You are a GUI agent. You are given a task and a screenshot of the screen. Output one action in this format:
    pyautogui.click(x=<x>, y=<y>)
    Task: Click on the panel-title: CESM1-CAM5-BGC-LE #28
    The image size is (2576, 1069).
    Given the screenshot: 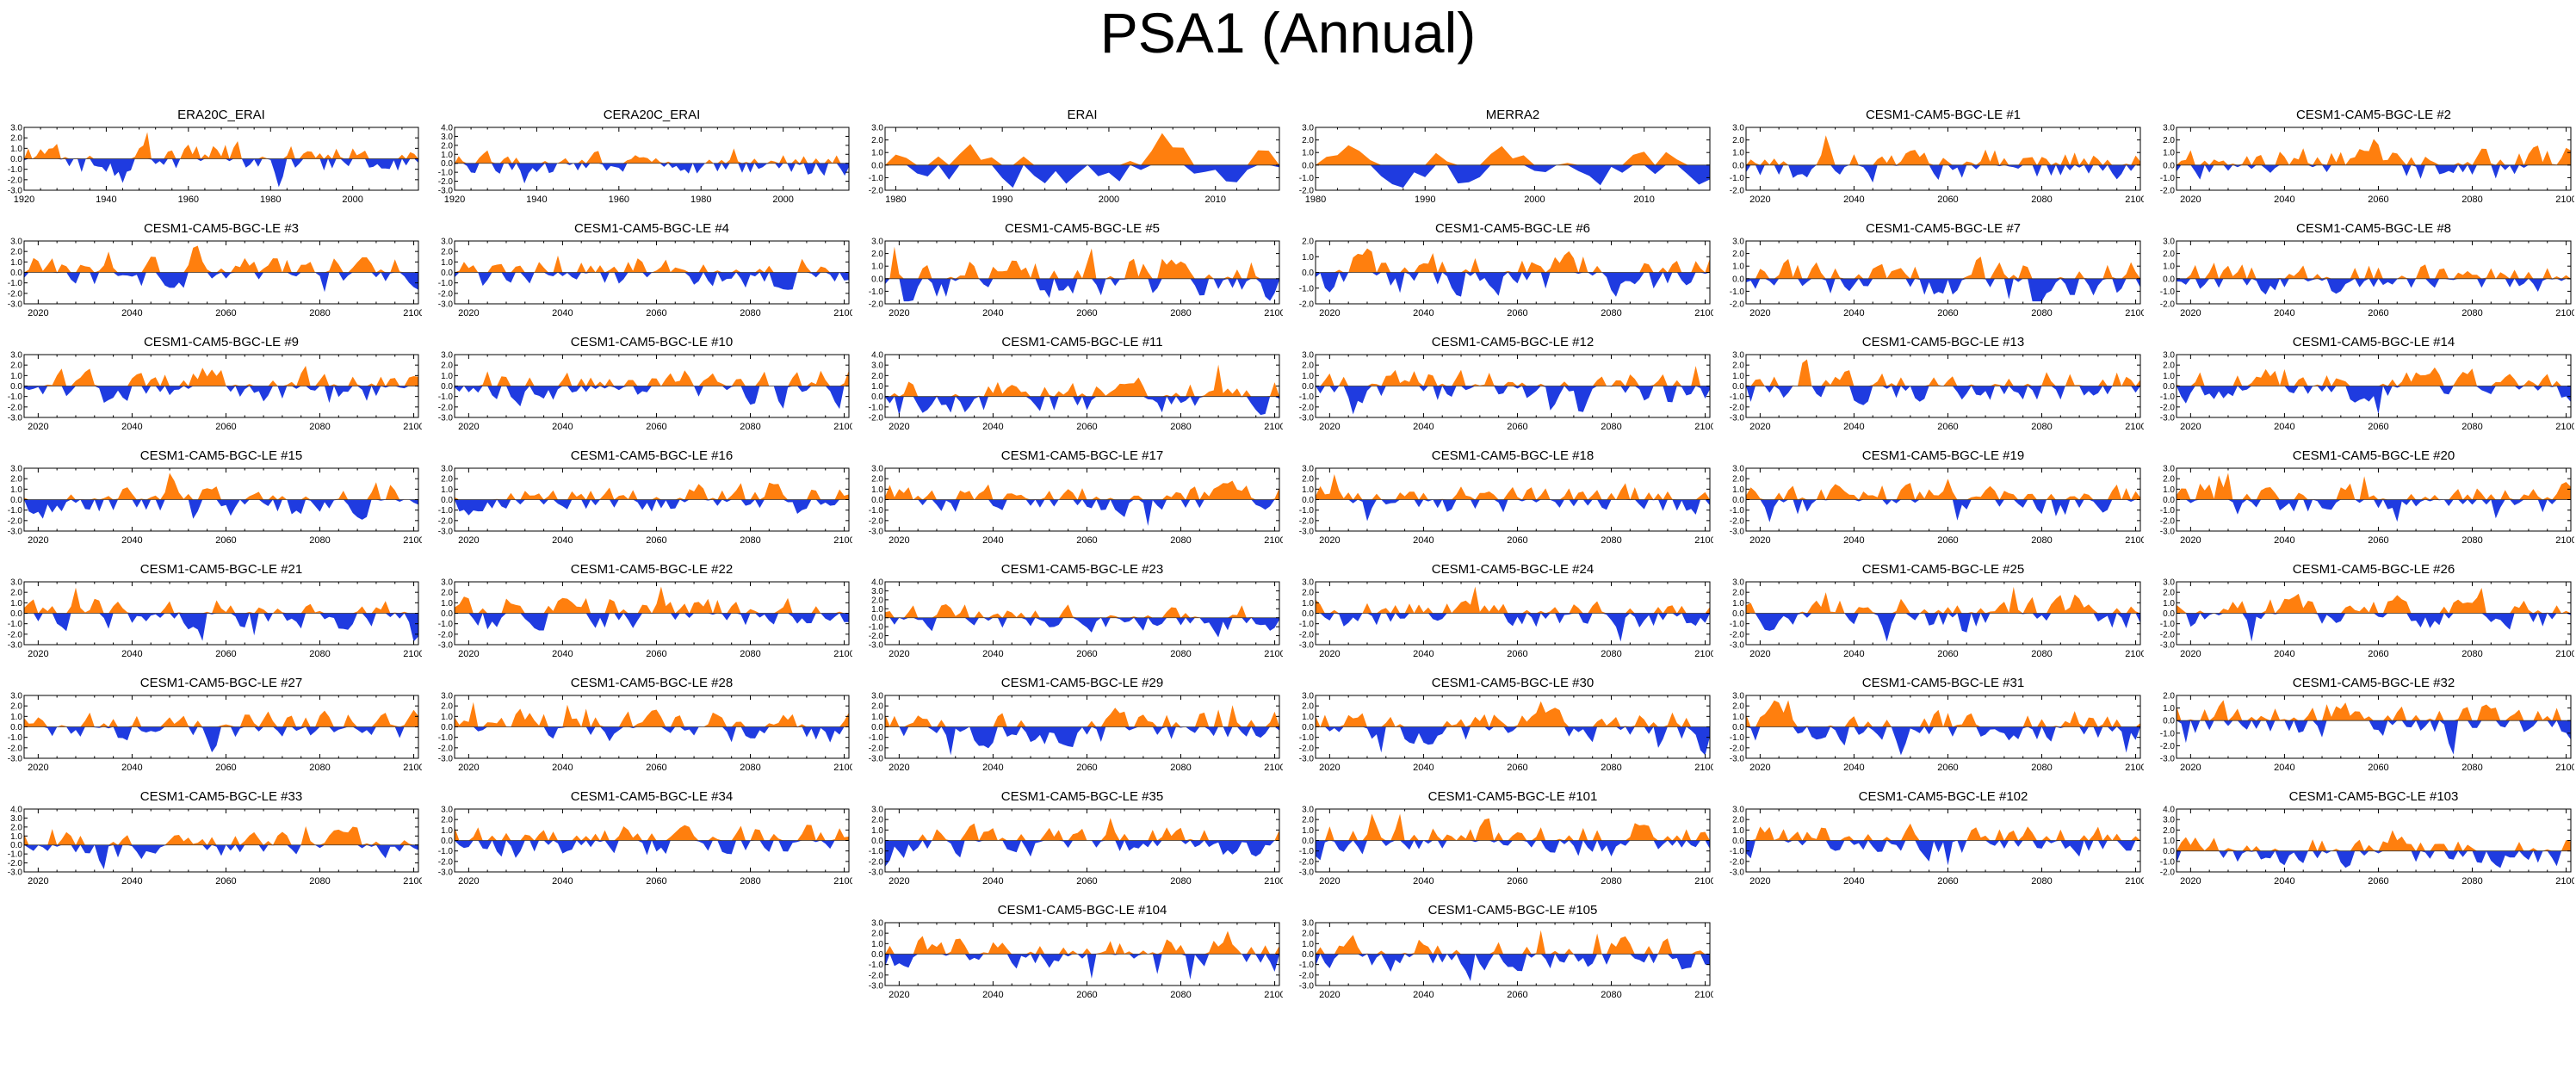 What is the action you would take?
    pyautogui.click(x=652, y=683)
    